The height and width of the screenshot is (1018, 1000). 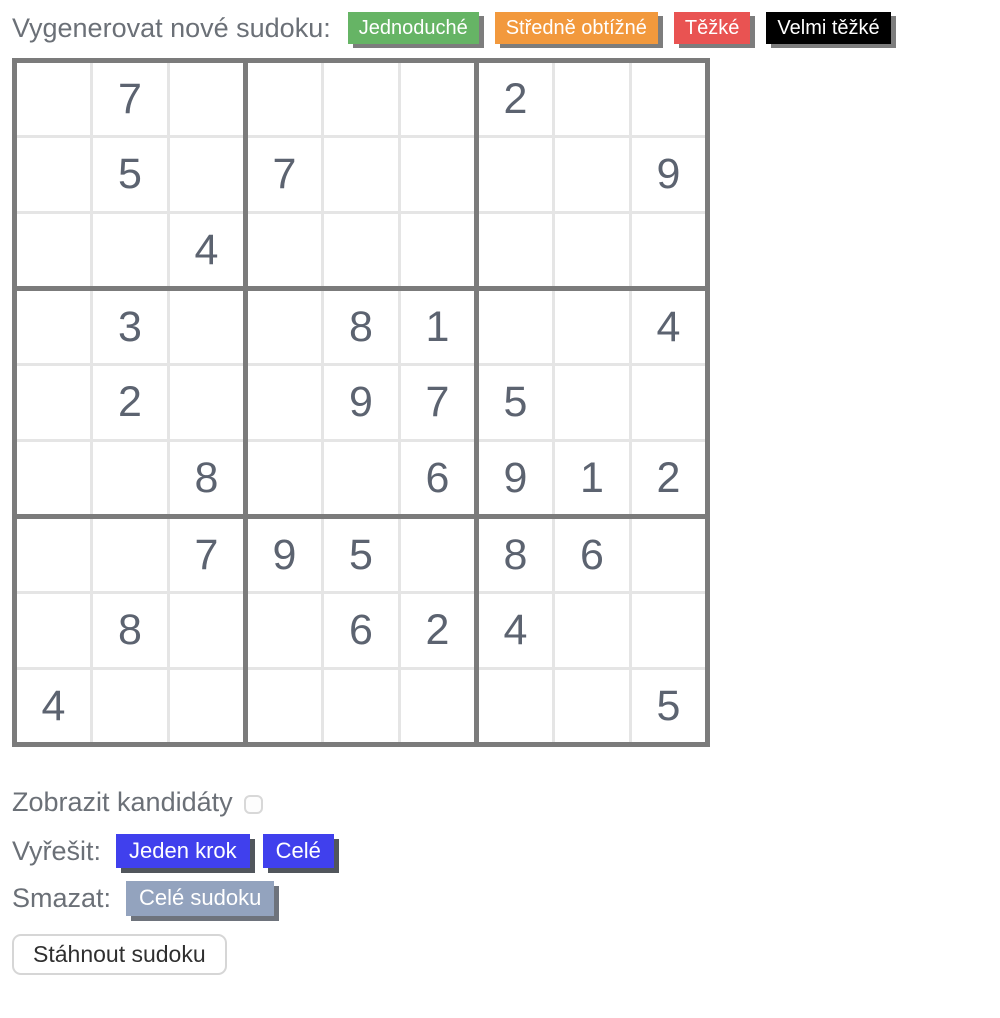 What do you see at coordinates (413, 28) in the screenshot?
I see `difficulty-button-easy: Jednoduché` at bounding box center [413, 28].